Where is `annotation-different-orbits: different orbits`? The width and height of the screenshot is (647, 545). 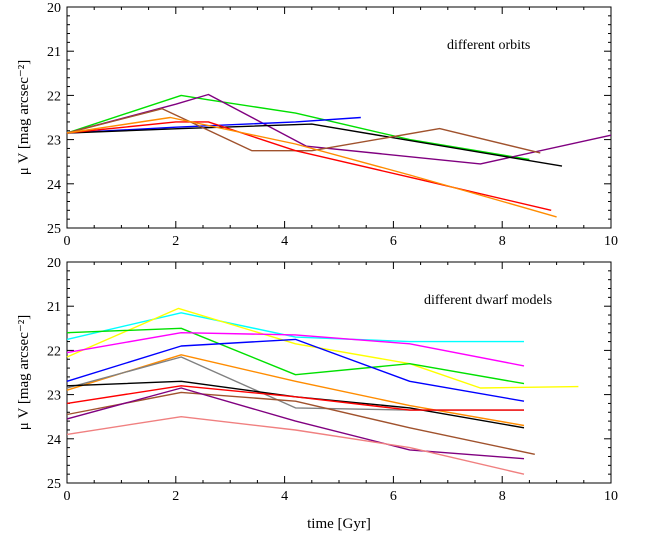 annotation-different-orbits: different orbits is located at coordinates (488, 45).